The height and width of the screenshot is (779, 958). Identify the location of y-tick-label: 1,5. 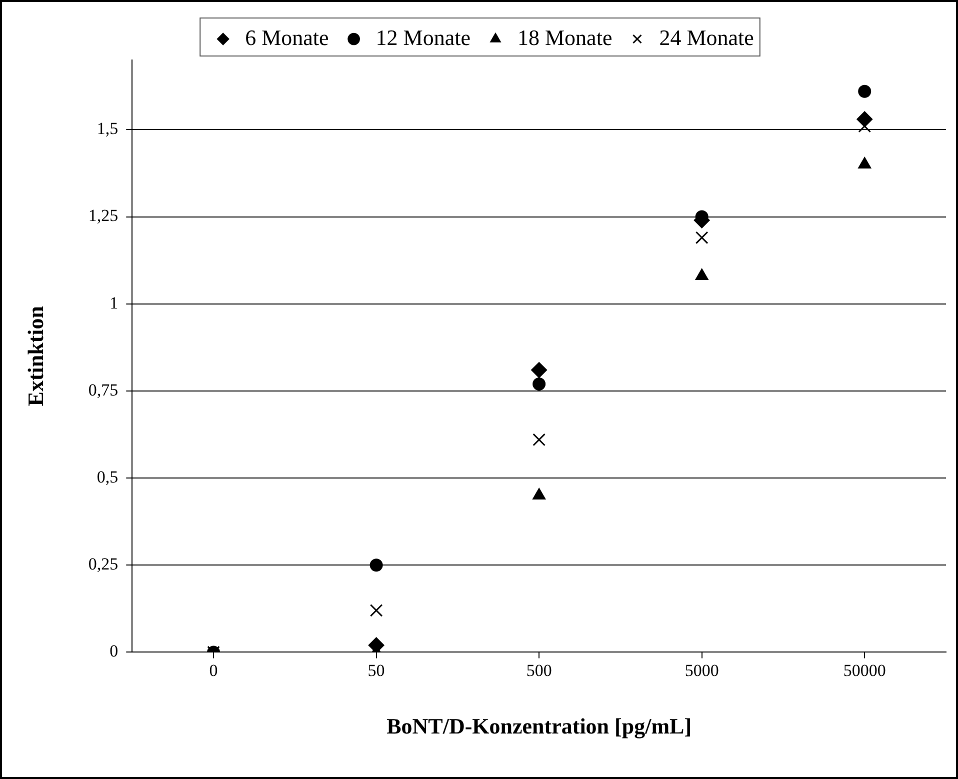
(107, 128).